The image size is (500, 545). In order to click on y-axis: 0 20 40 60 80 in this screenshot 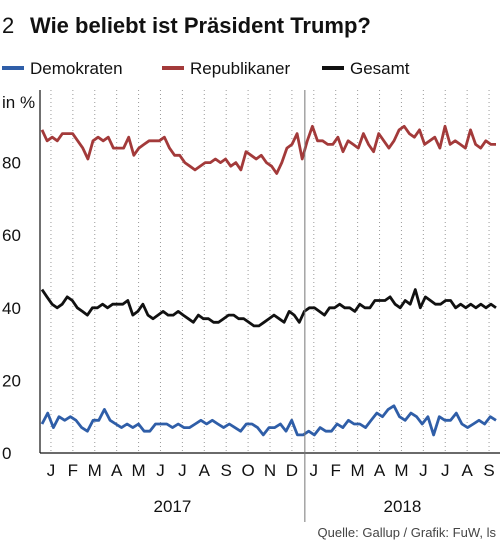, I will do `click(11, 308)`.